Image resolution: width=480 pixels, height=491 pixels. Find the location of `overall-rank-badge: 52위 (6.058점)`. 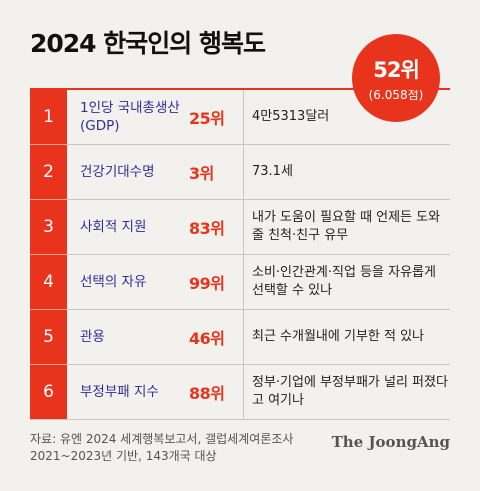

overall-rank-badge: 52위 (6.058점) is located at coordinates (396, 78).